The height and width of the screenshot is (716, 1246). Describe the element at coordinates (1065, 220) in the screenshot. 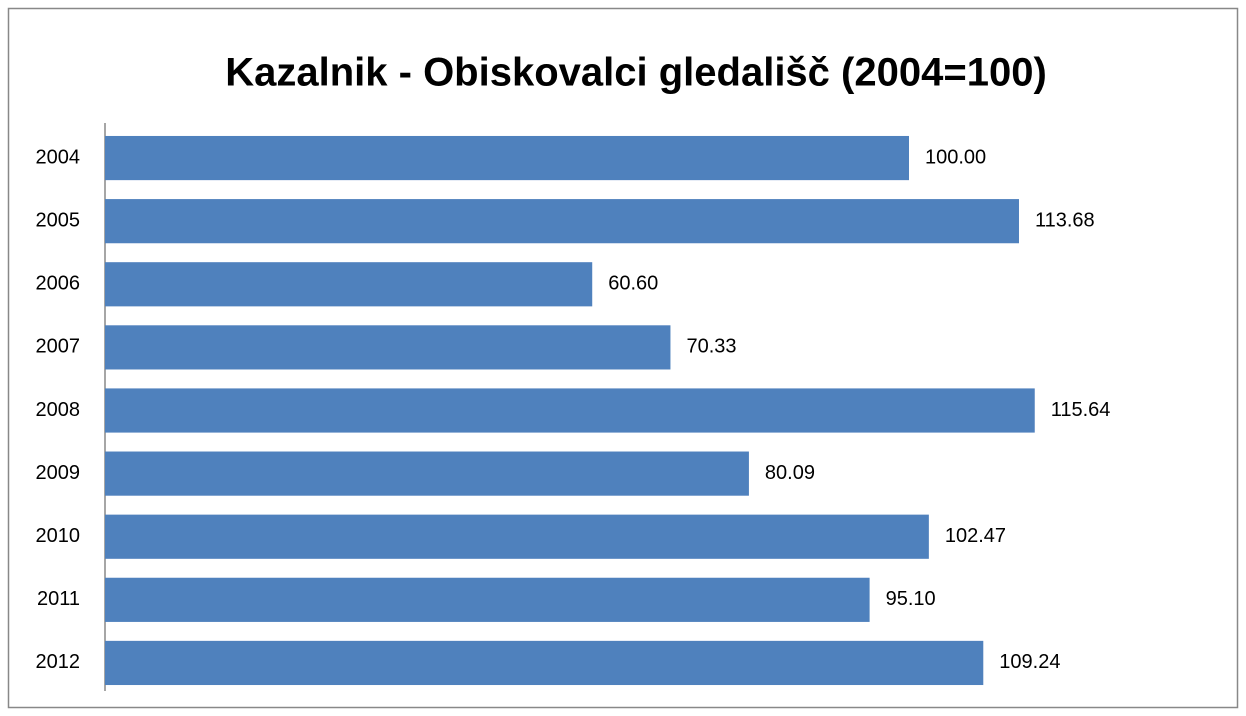

I see `data-label: 113.68` at that location.